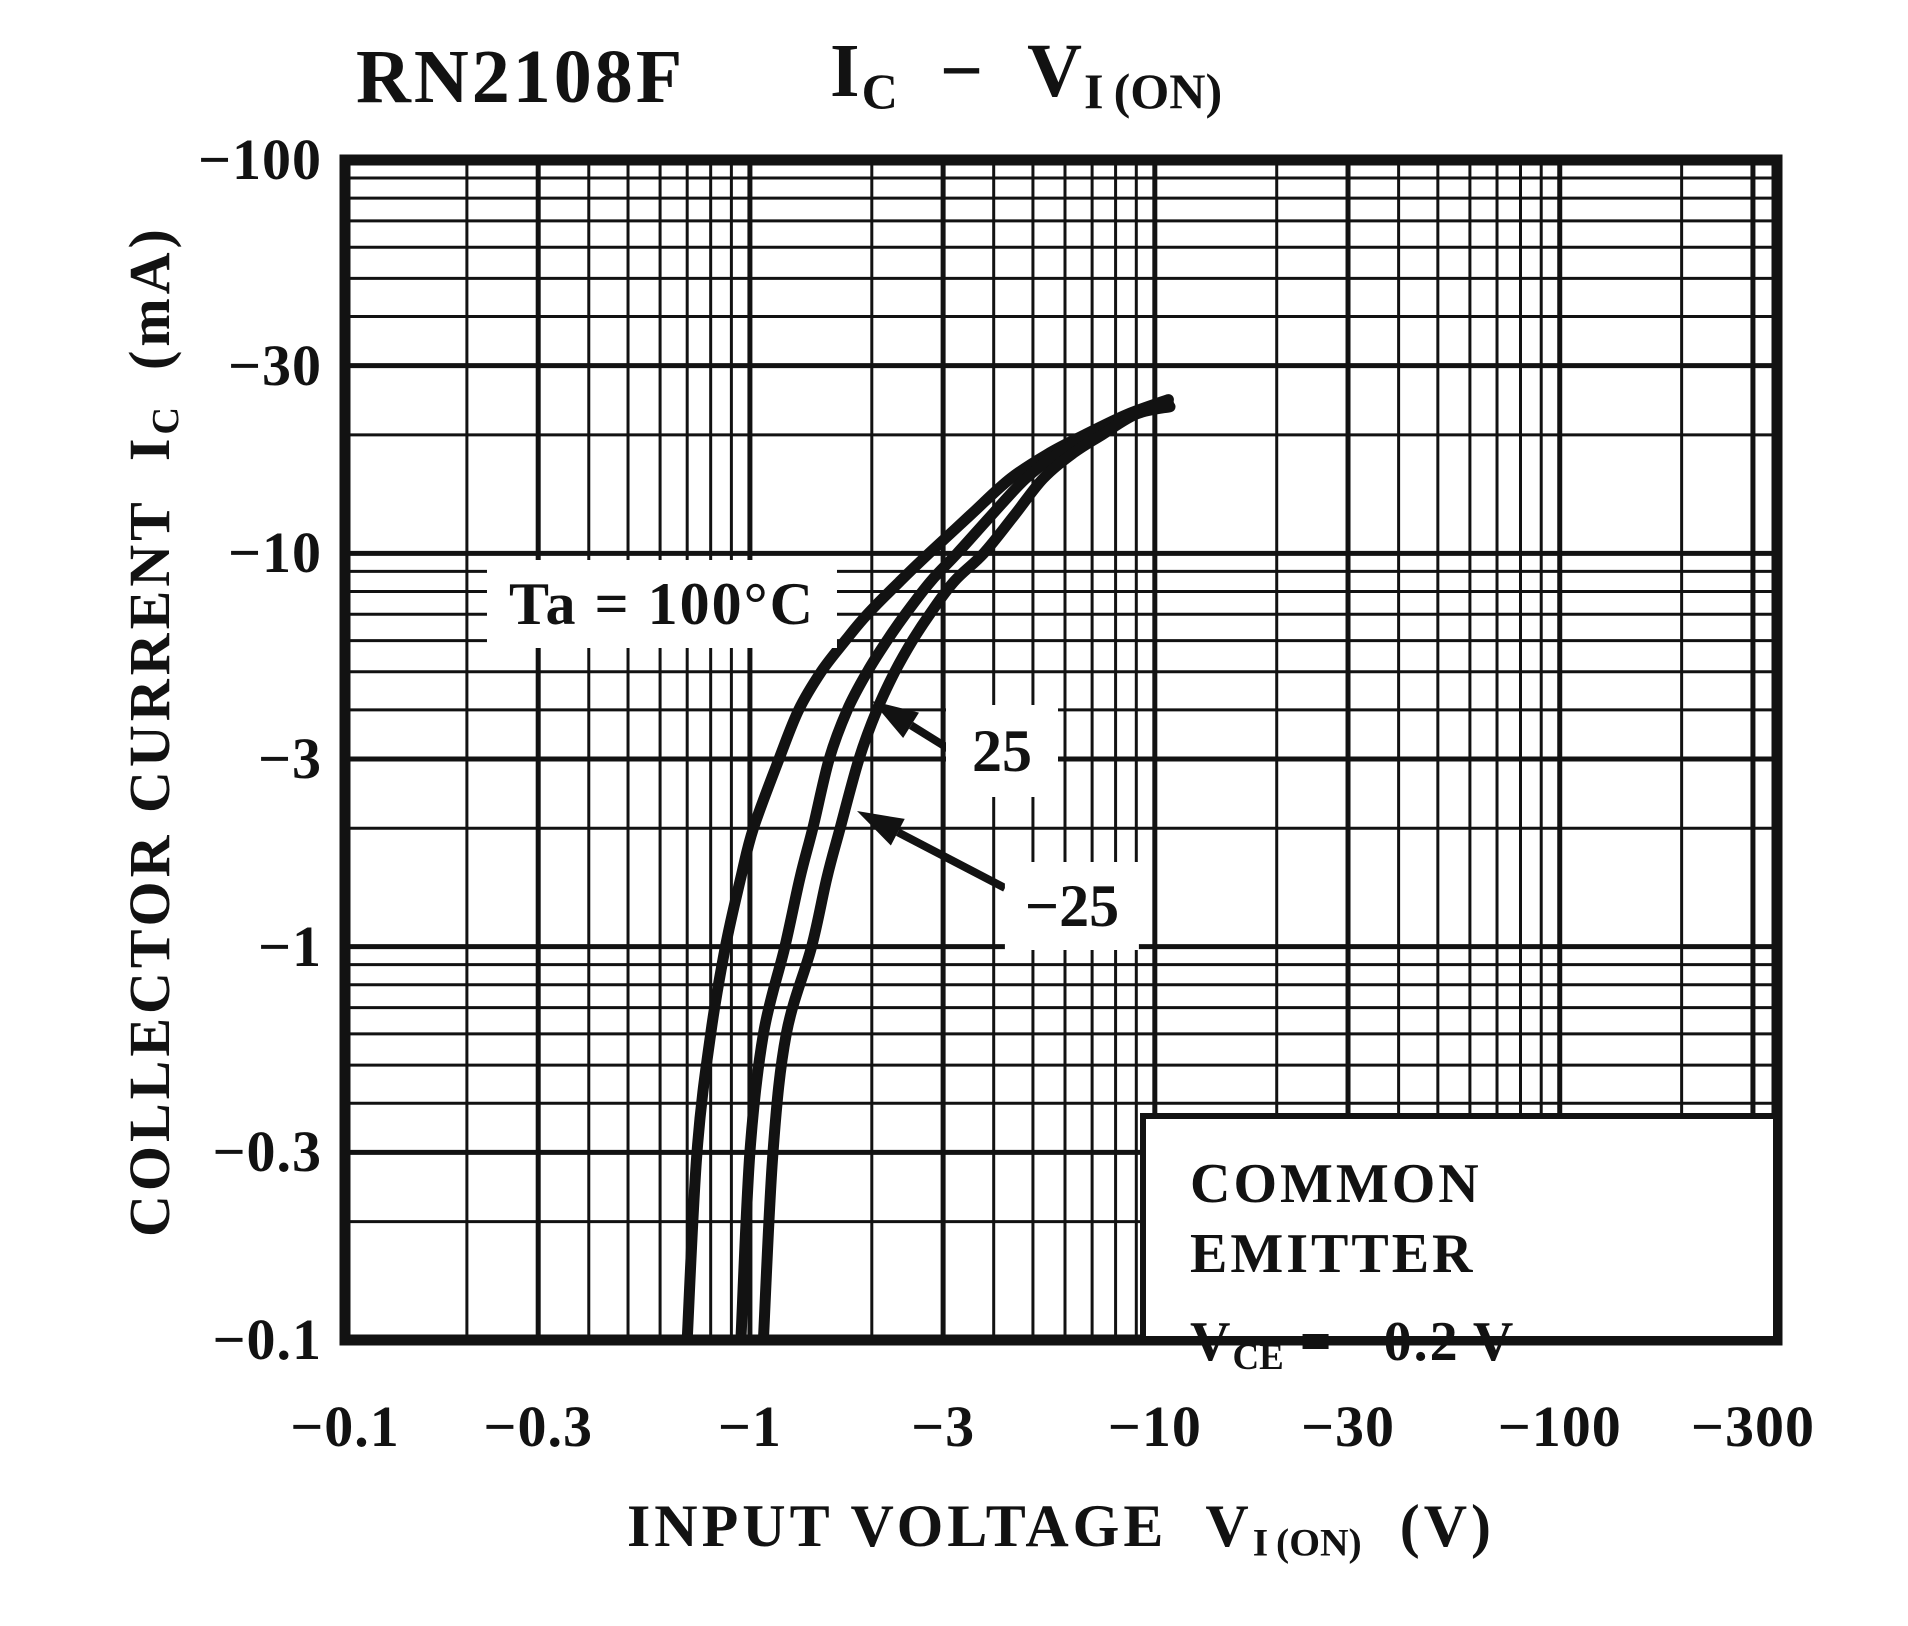  What do you see at coordinates (1258, 1356) in the screenshot?
I see `subscript-text: CE` at bounding box center [1258, 1356].